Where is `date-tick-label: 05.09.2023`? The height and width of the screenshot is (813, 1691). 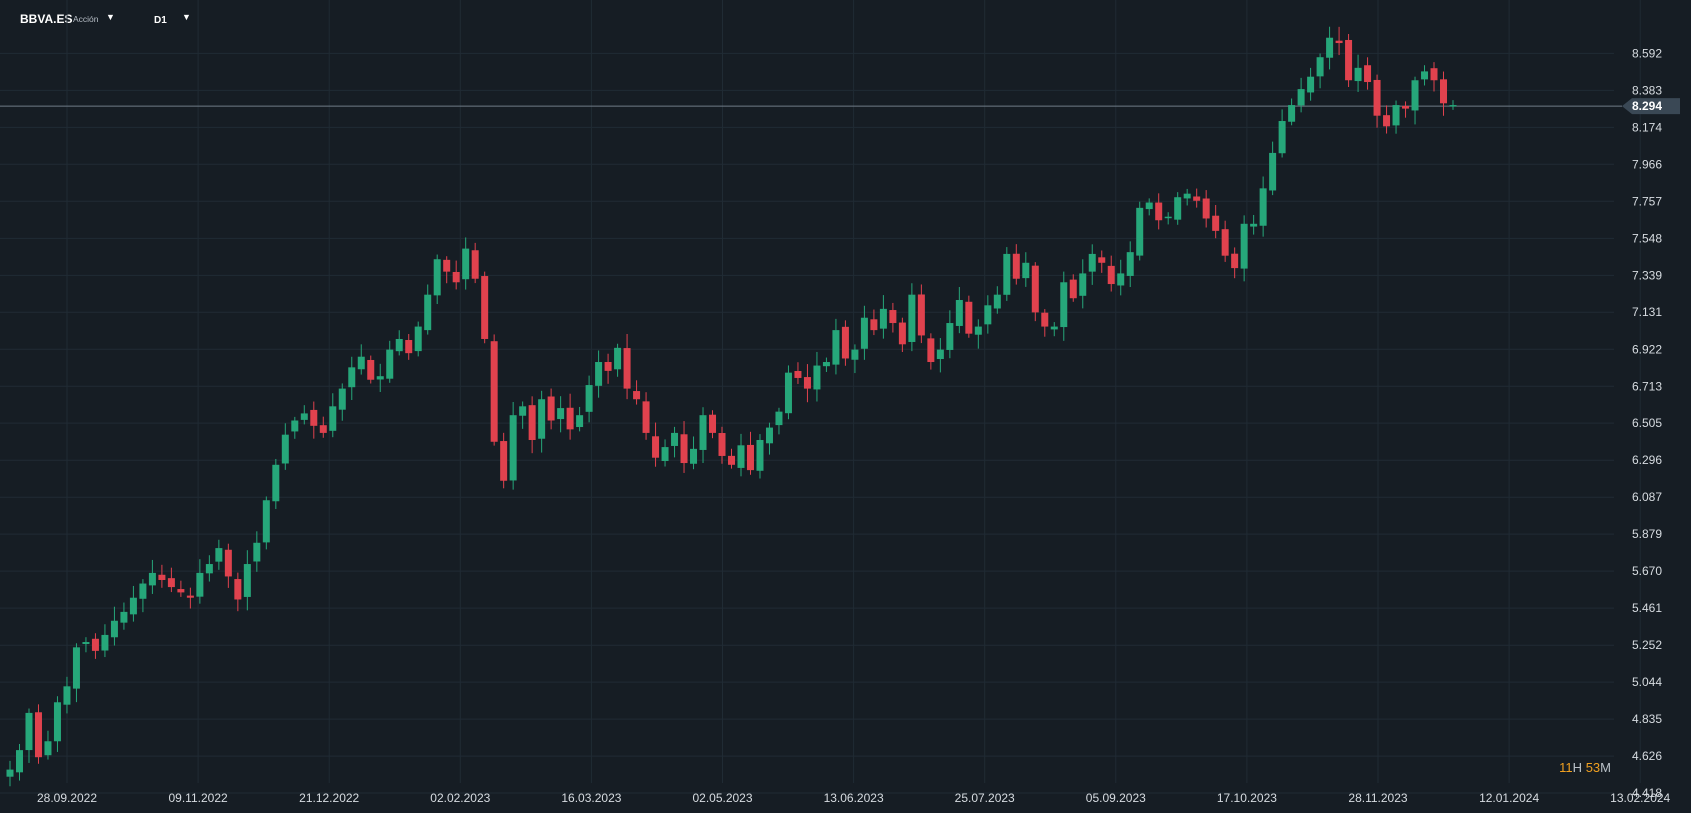
date-tick-label: 05.09.2023 is located at coordinates (1116, 798).